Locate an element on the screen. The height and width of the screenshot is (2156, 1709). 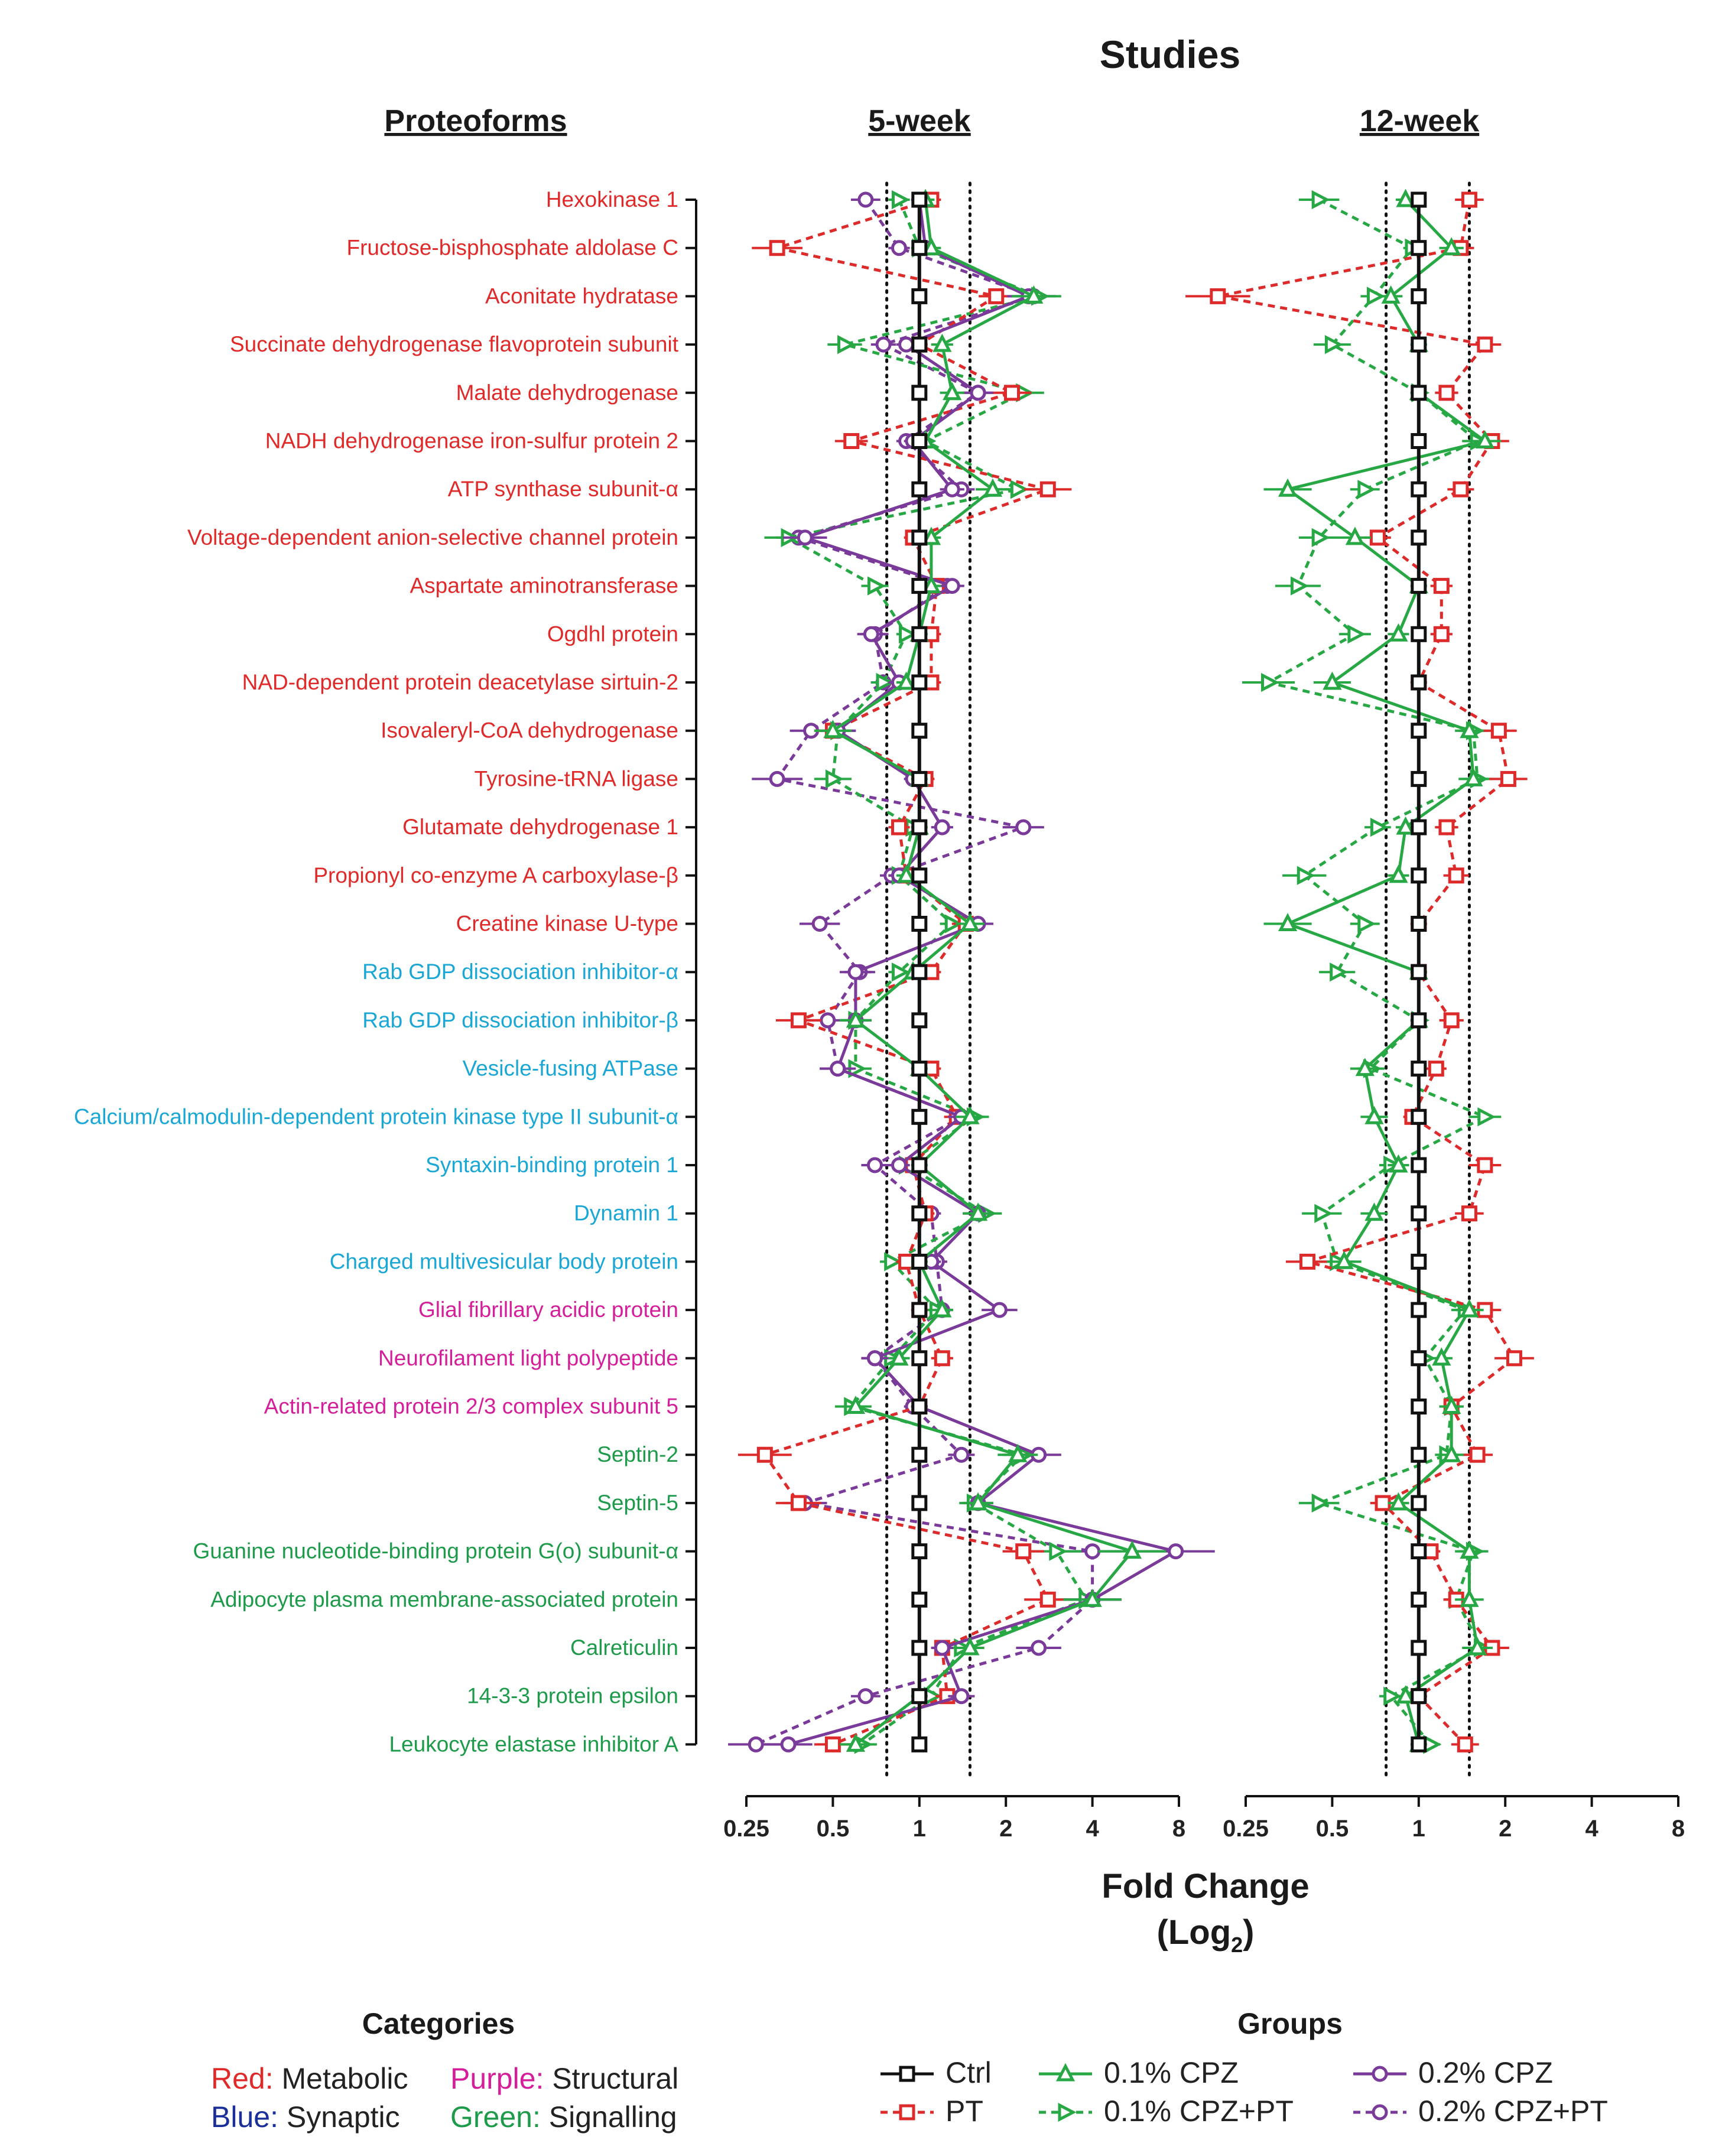
proteoform-label-rab-gdp-dissociation-inhibitor: Rab GDP dissociation inhibitor-β is located at coordinates (520, 1020).